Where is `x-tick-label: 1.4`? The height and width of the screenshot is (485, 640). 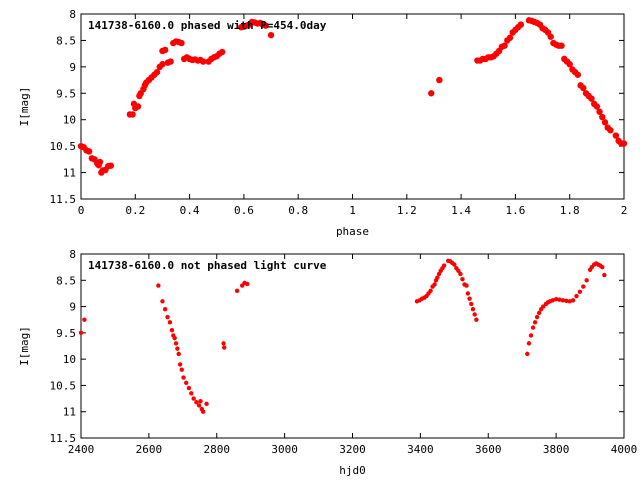 x-tick-label: 1.4 is located at coordinates (461, 210).